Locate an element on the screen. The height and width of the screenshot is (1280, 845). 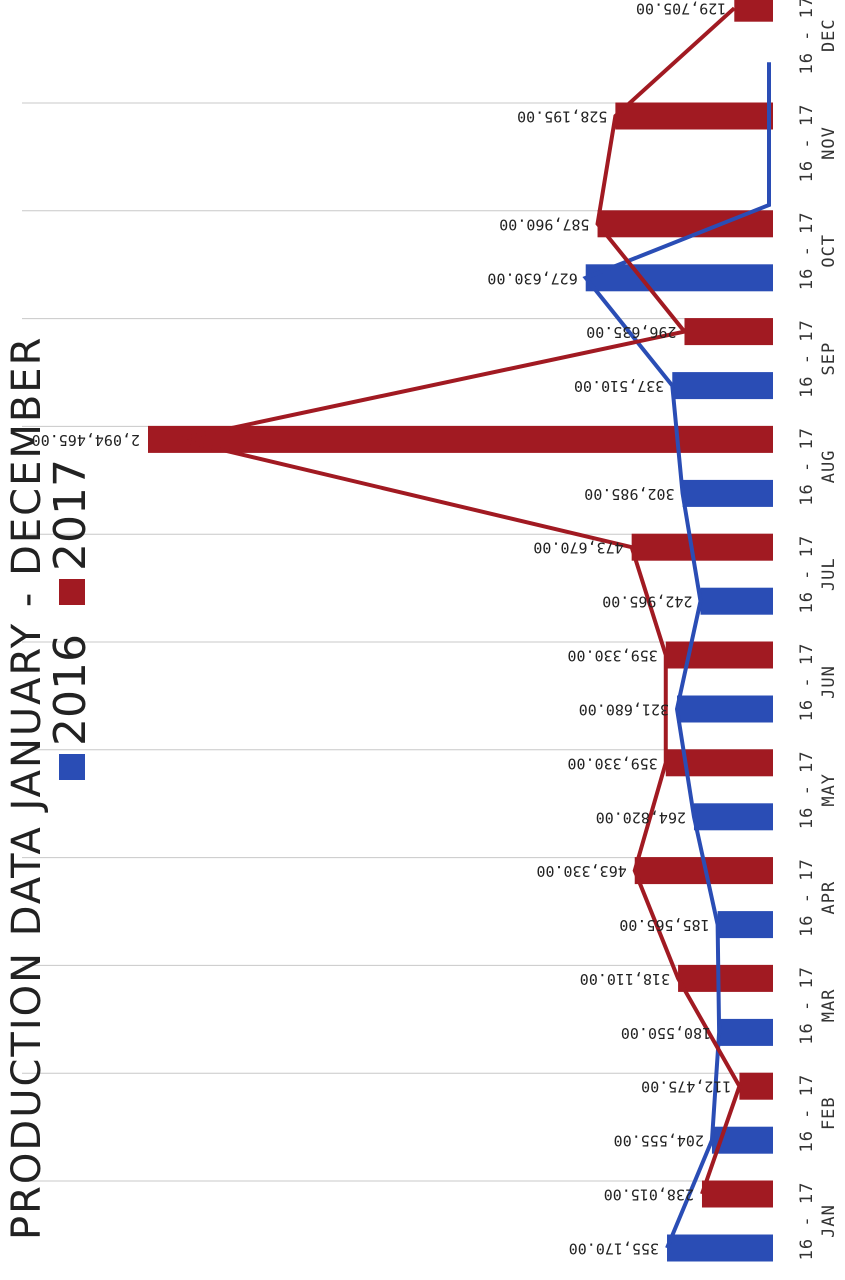
category-month: SEP is located at coordinates (829, 359).